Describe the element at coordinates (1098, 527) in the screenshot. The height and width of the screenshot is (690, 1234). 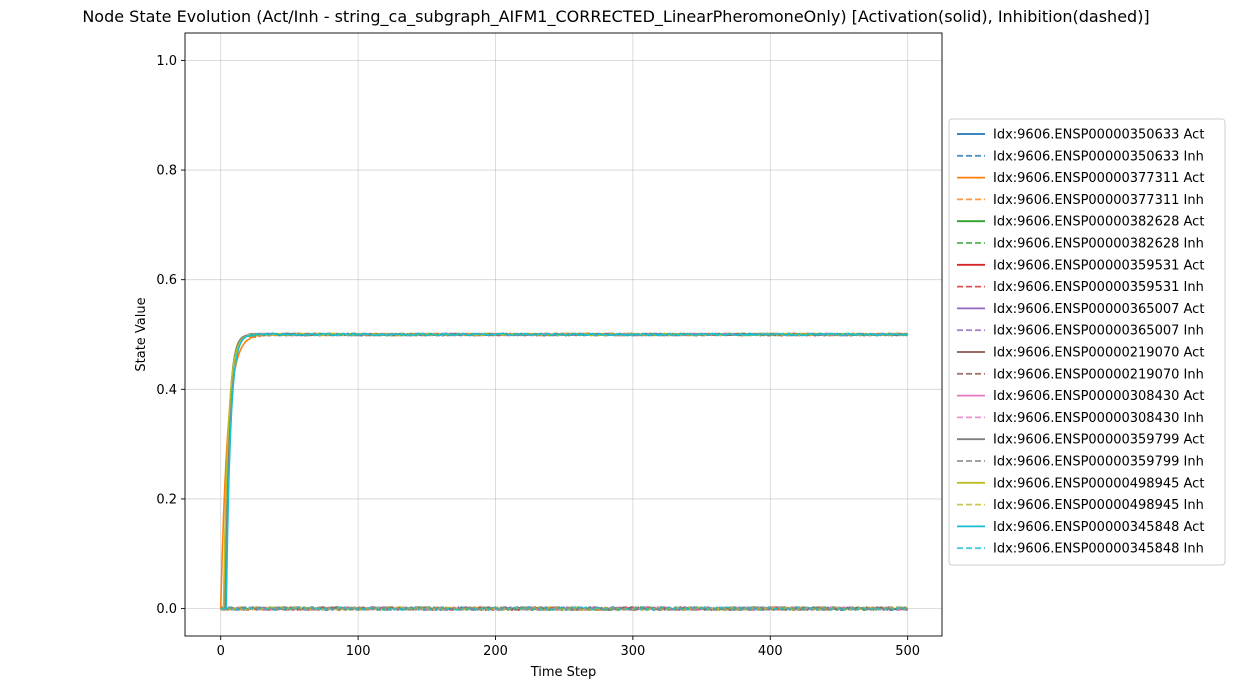
I see `legend-entry-label: Idx:9606.ENSP00000345848 Act` at that location.